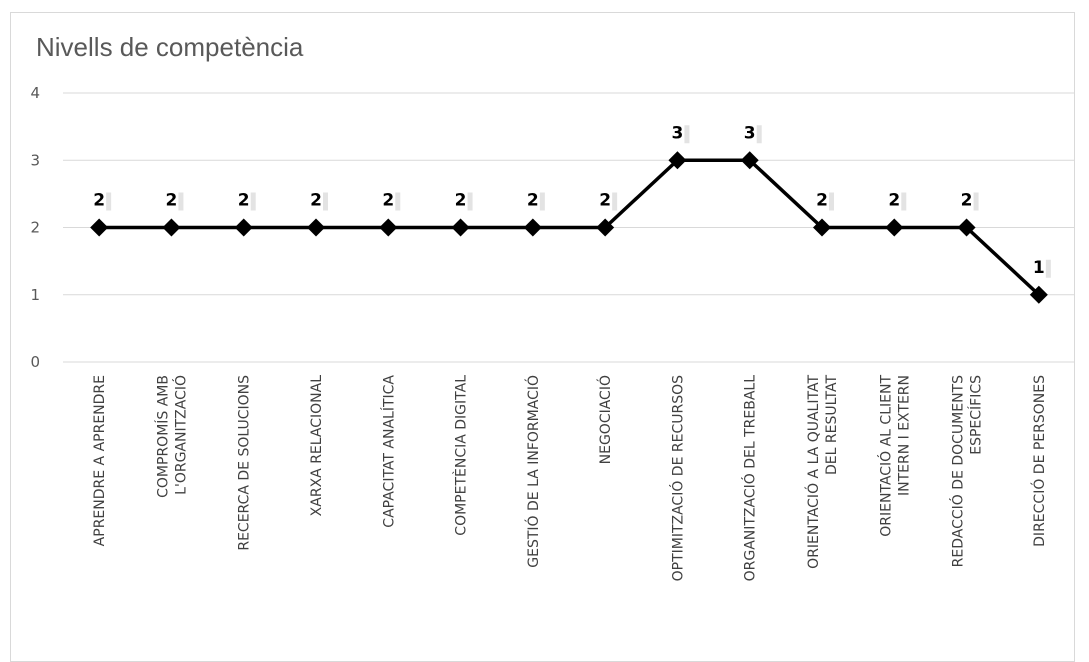 This screenshot has width=1089, height=662. I want to click on category-label: REDACCIÓ DE DOCUMENTS, so click(958, 471).